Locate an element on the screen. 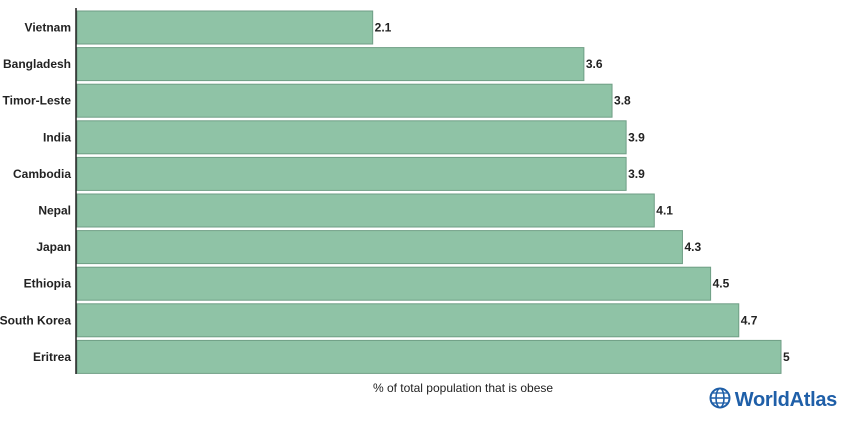  brand-logo: WorldAtlas is located at coordinates (773, 400).